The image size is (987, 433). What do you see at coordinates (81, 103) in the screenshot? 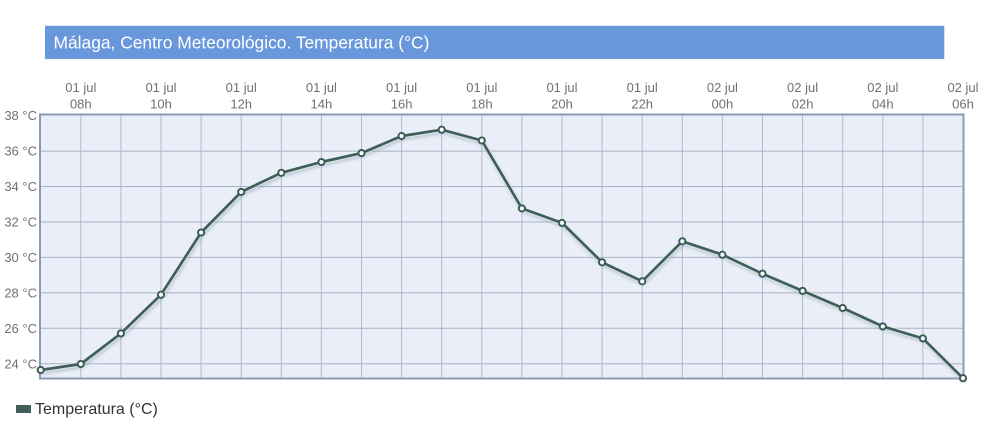
I see `svg-text: 08h` at bounding box center [81, 103].